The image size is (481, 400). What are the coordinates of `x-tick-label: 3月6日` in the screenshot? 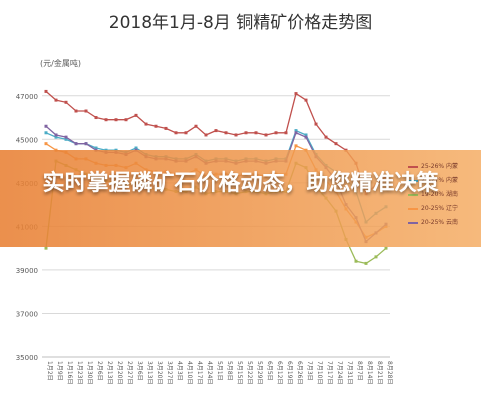 It's located at (139, 371).